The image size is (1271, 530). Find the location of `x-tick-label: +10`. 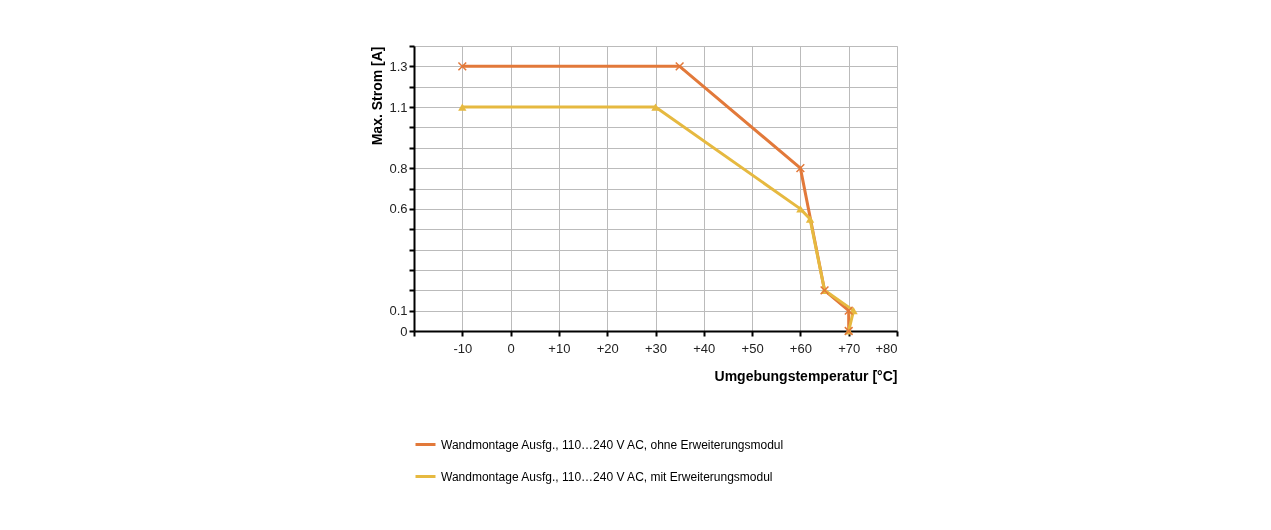

x-tick-label: +10 is located at coordinates (559, 348).